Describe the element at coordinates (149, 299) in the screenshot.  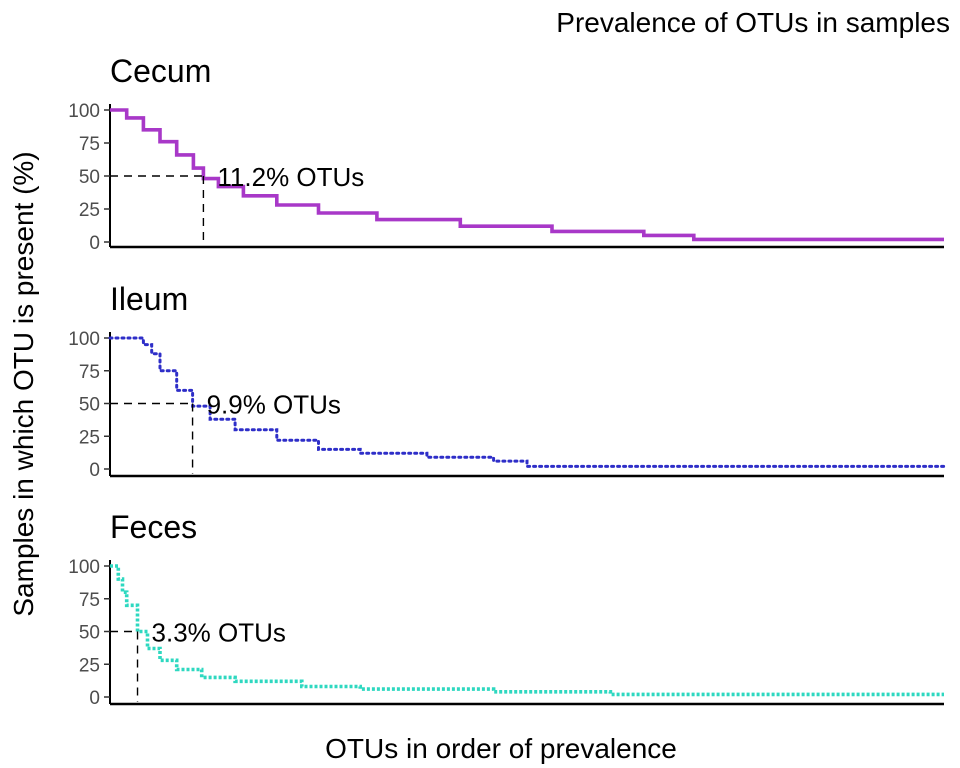
I see `facet-title: Ileum` at that location.